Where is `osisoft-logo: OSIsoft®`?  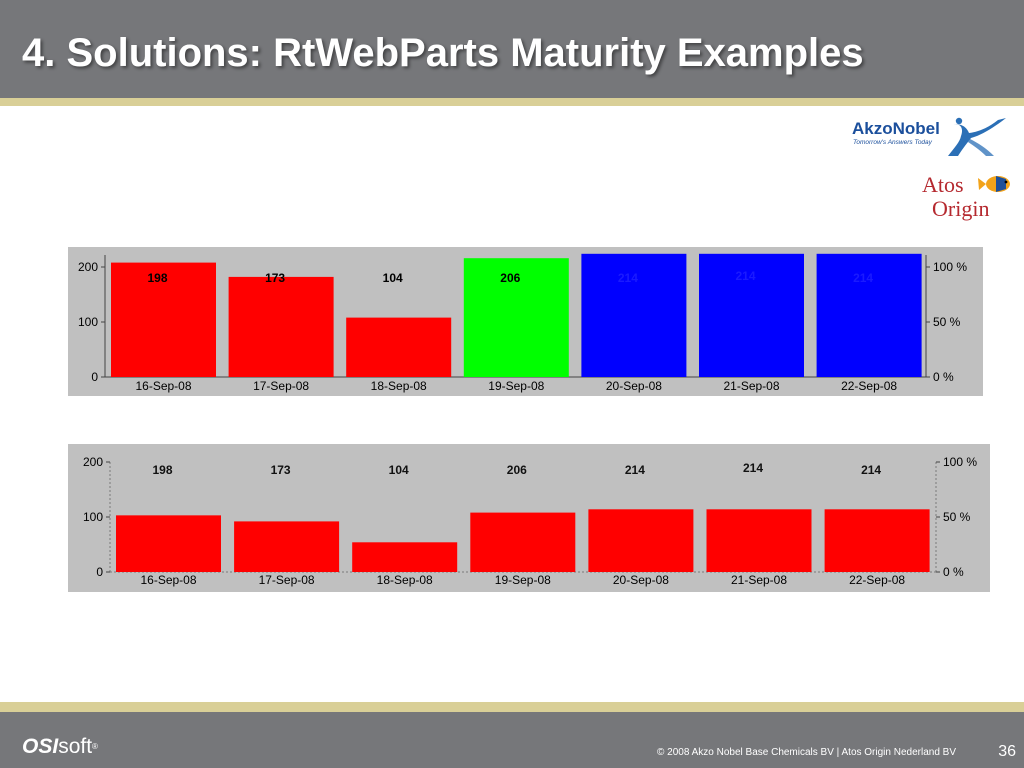
osisoft-logo: OSIsoft® is located at coordinates (60, 747).